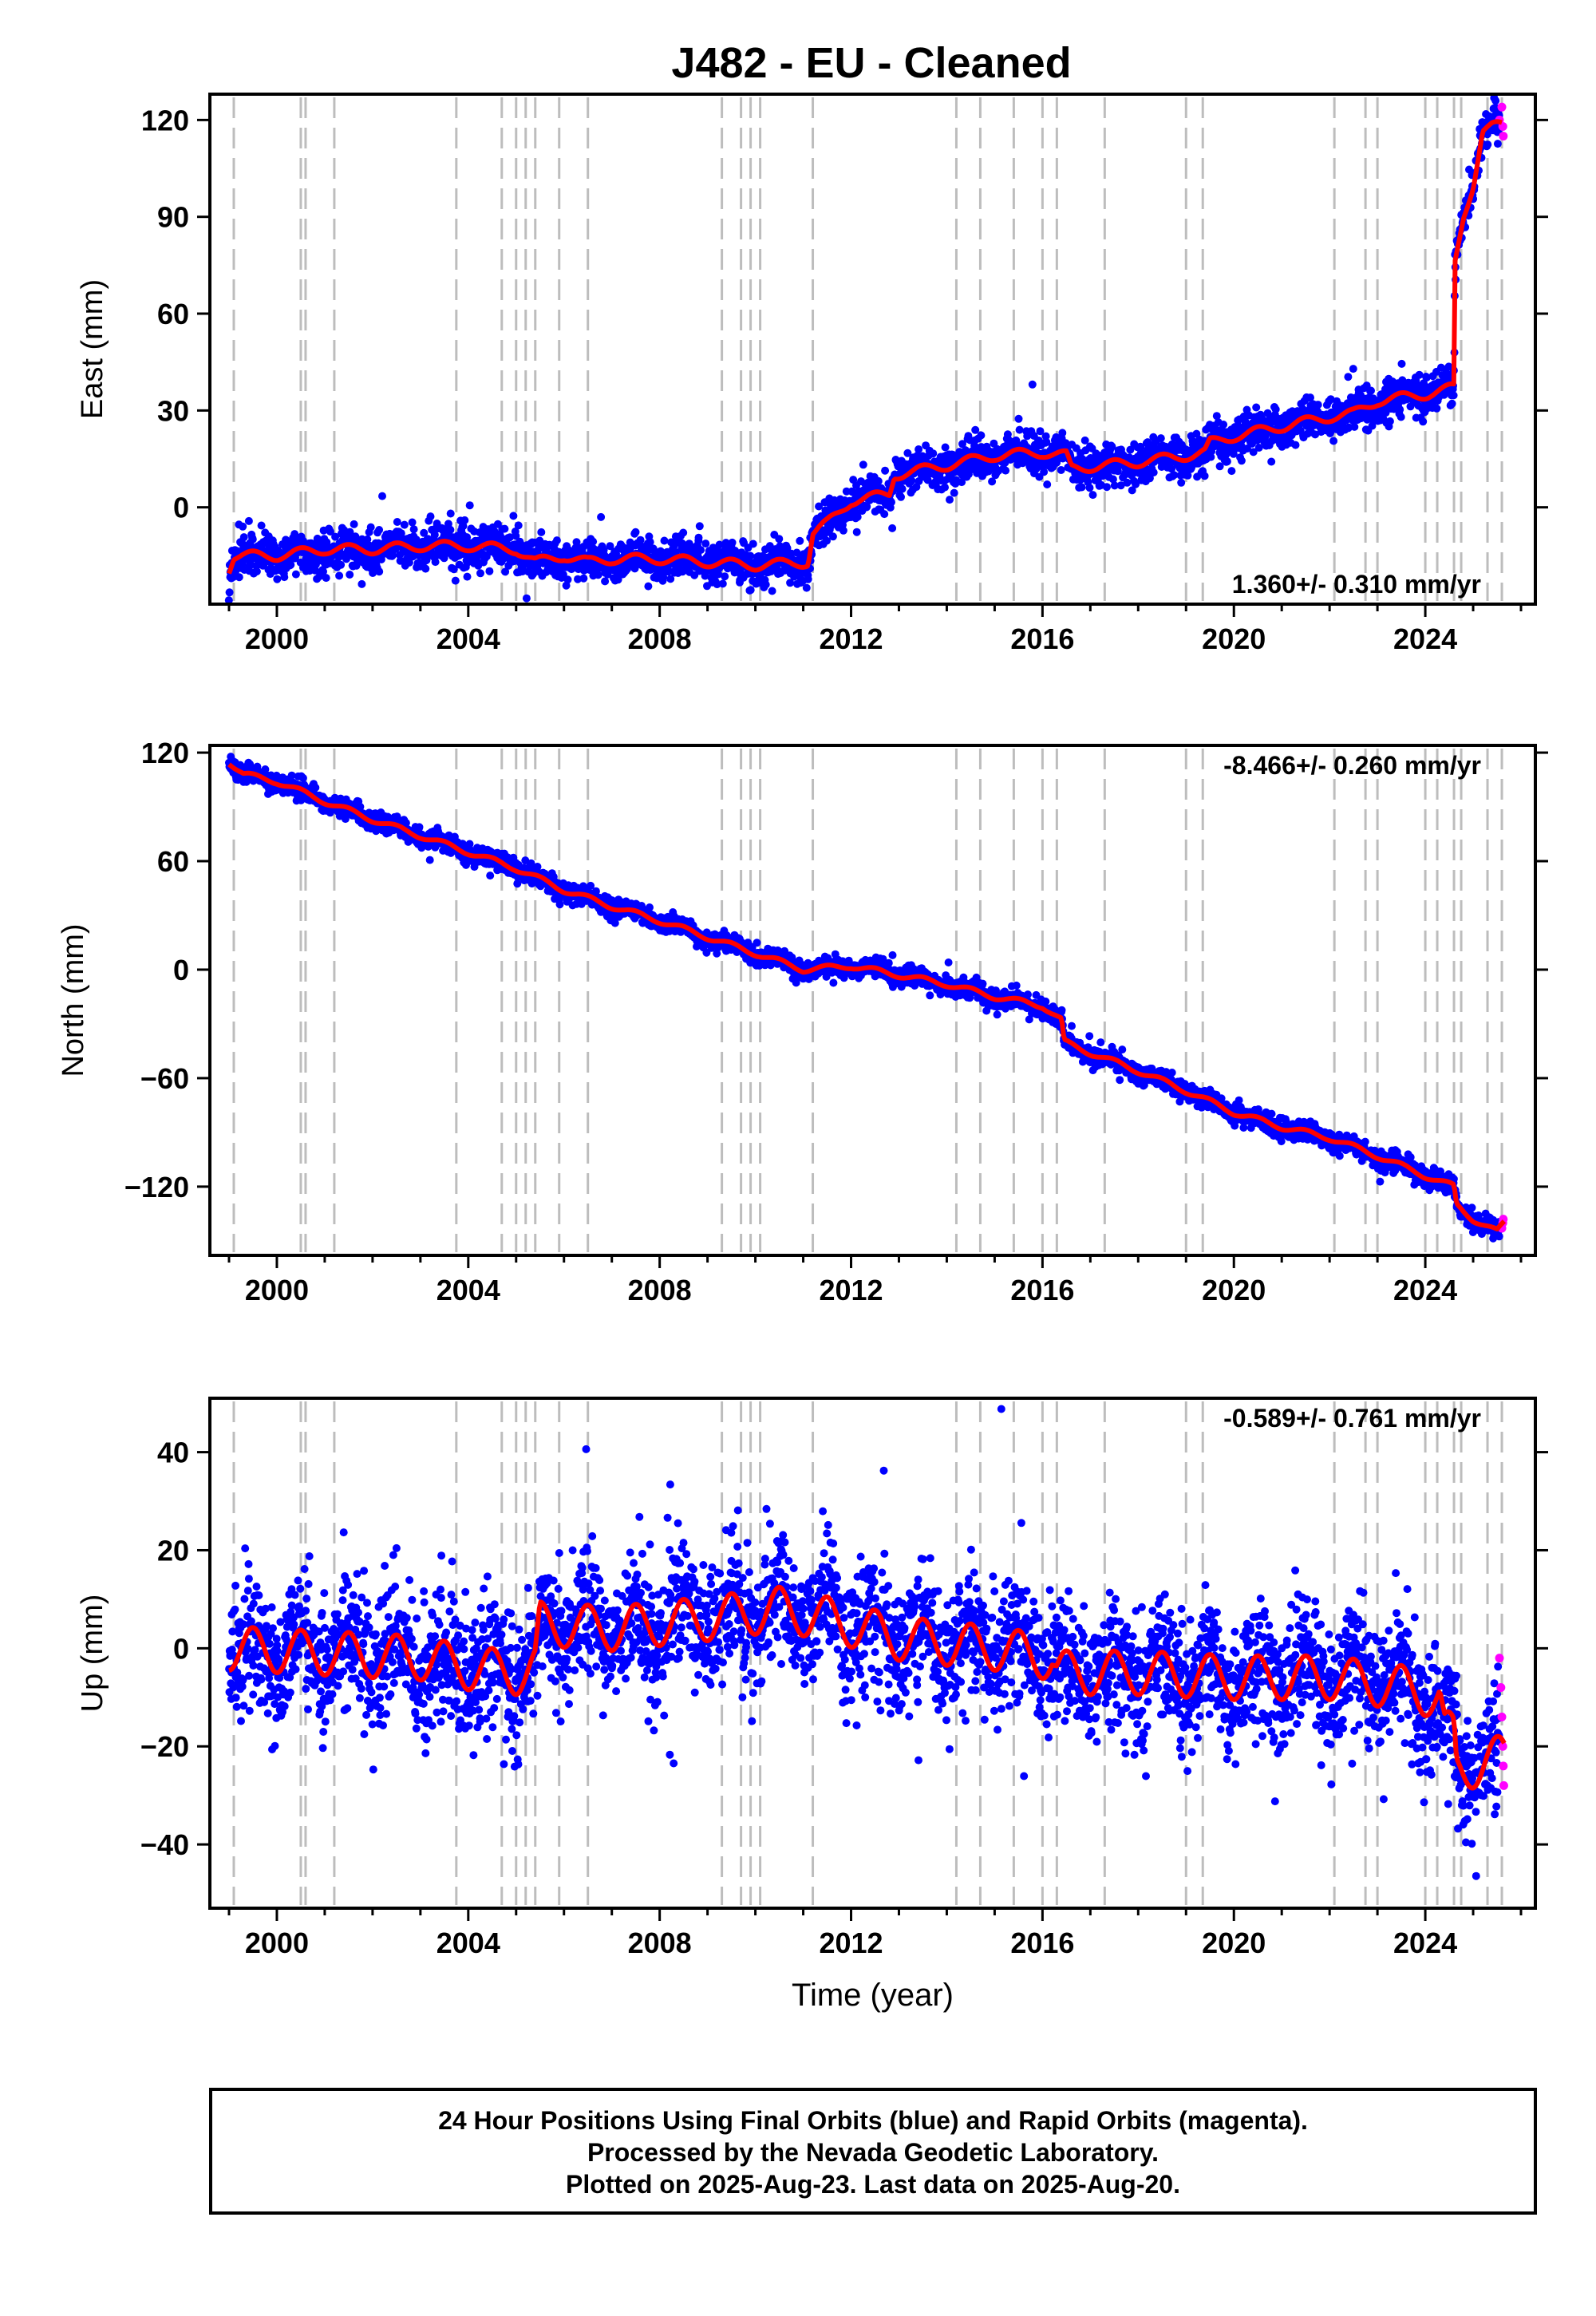 This screenshot has height=2316, width=1596. What do you see at coordinates (1356, 584) in the screenshot?
I see `rate-label: 1.360+/- 0.310 mm/yr` at bounding box center [1356, 584].